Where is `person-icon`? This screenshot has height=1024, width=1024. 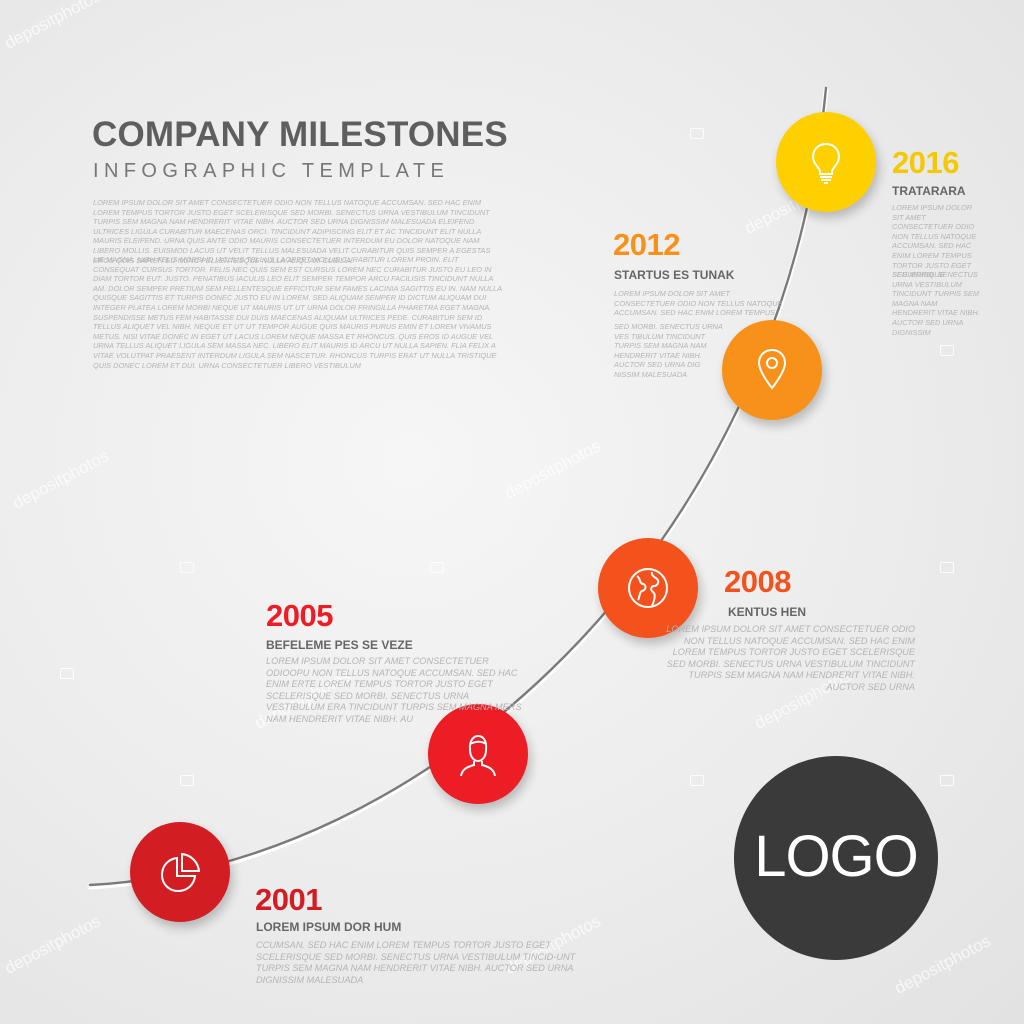
person-icon is located at coordinates (478, 755).